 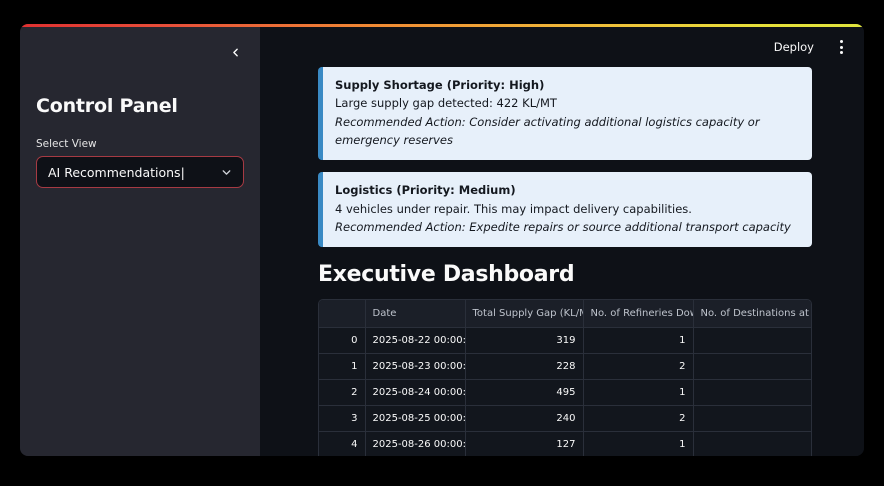 What do you see at coordinates (226, 172) in the screenshot?
I see `chevron-down-icon` at bounding box center [226, 172].